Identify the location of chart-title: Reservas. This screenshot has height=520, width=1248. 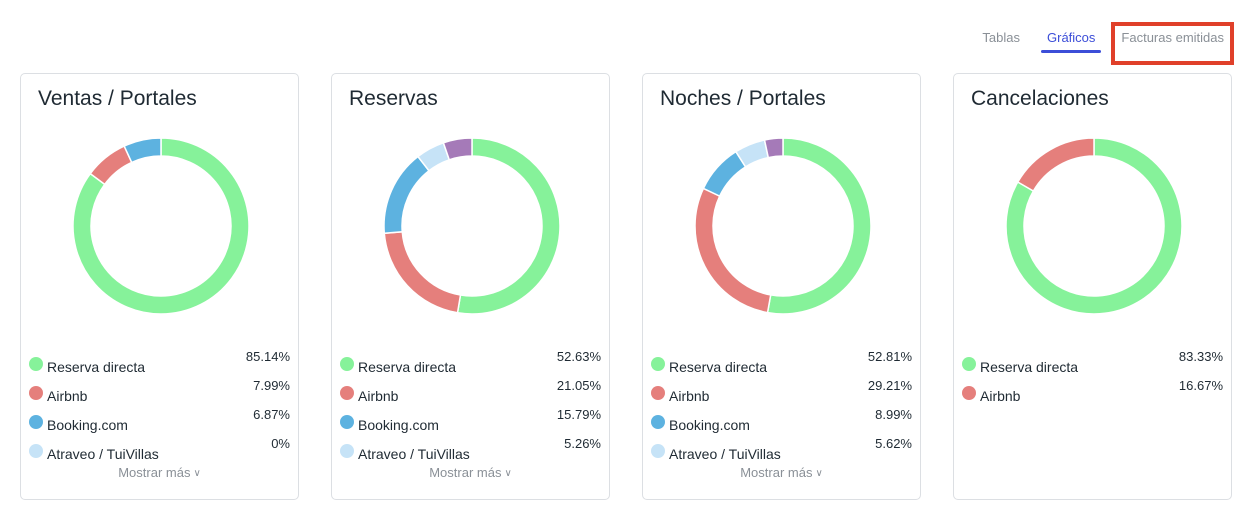
(393, 98).